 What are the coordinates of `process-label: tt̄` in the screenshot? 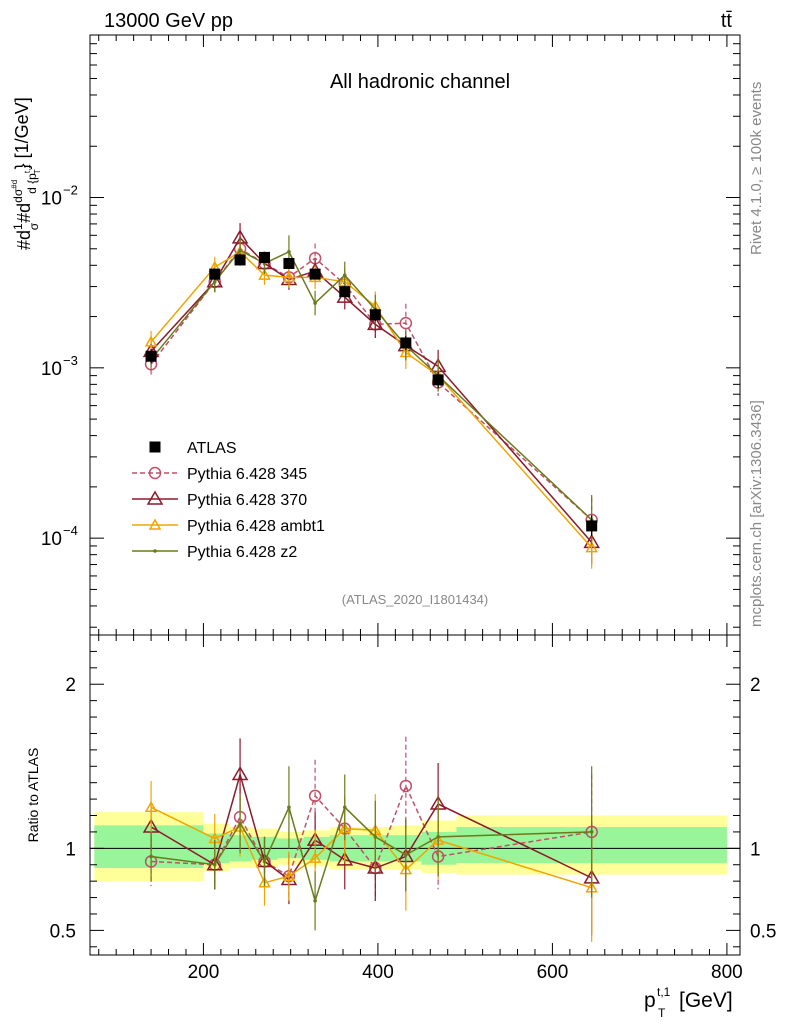 It's located at (727, 21).